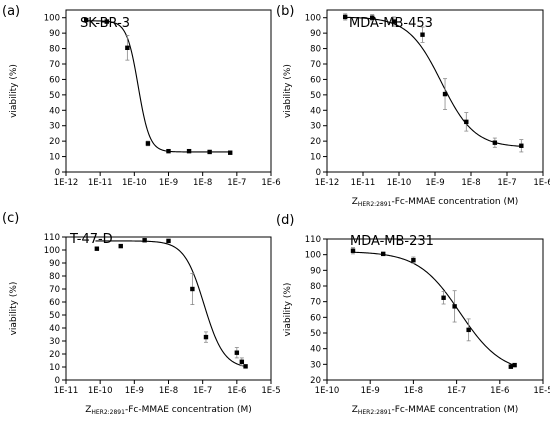 Image resolution: width=550 pixels, height=429 pixels. I want to click on y-tick-label: 110, so click(313, 240).